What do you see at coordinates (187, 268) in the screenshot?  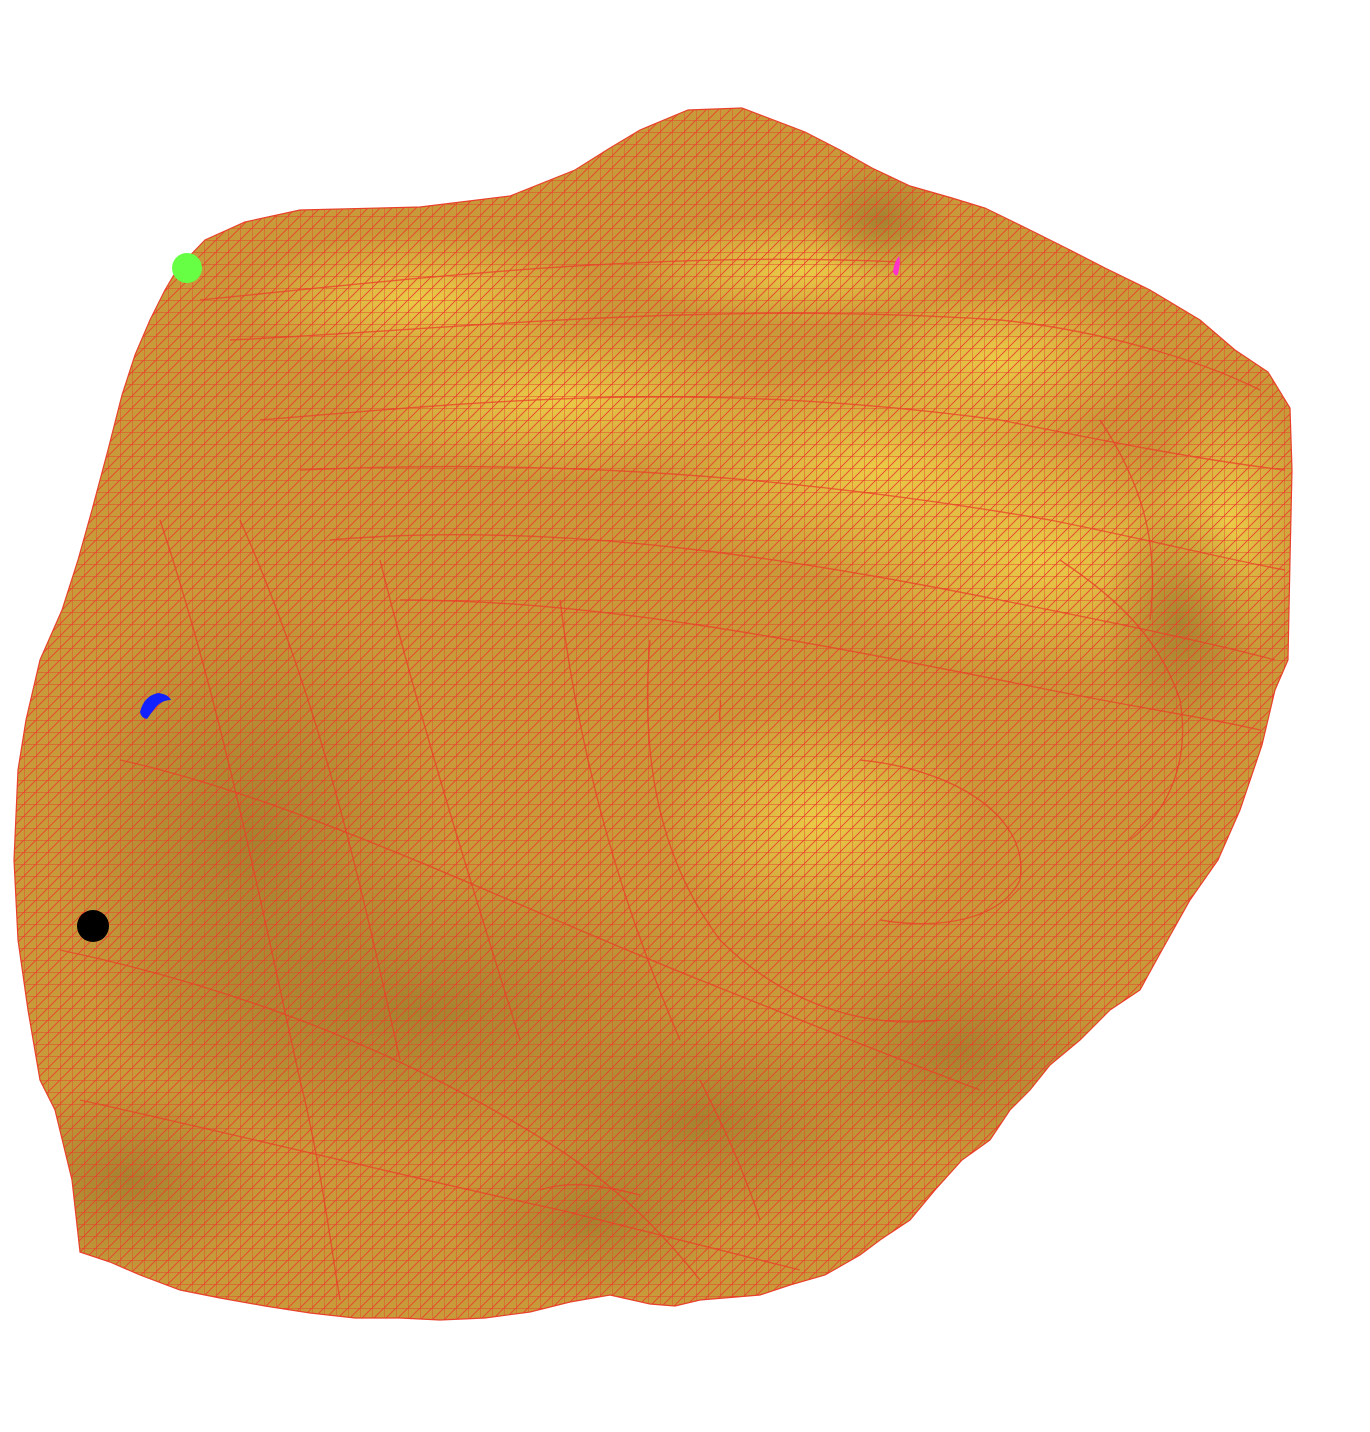 I see `green-marker` at bounding box center [187, 268].